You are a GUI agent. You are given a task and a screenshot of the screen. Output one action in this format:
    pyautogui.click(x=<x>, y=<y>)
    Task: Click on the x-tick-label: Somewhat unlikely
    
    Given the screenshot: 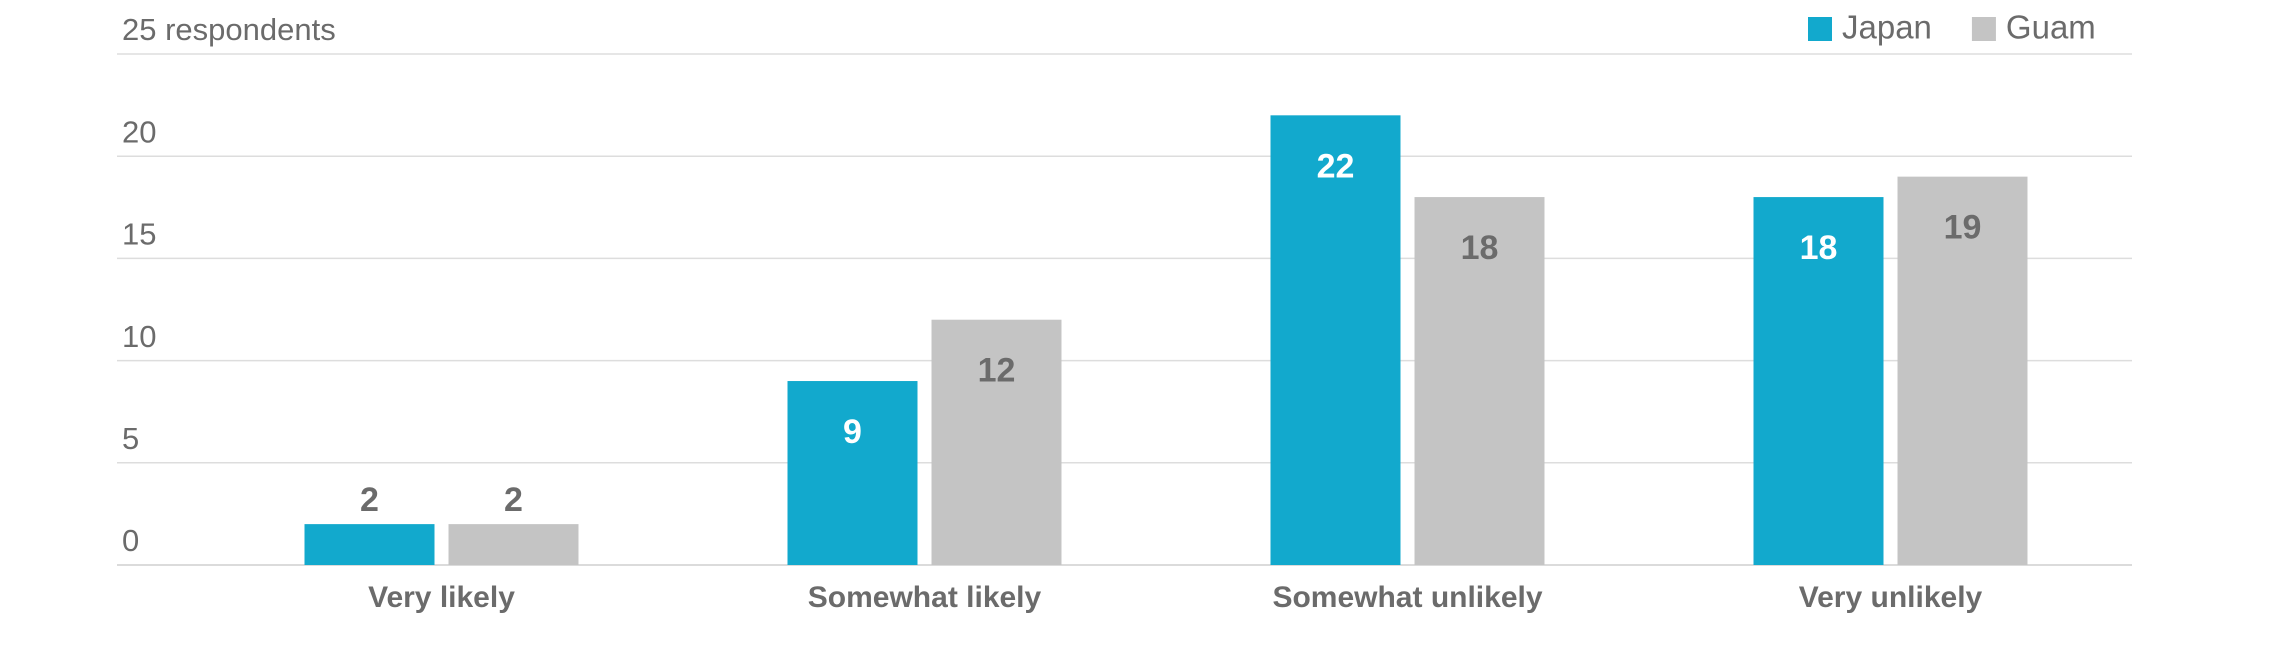 What is the action you would take?
    pyautogui.click(x=1407, y=597)
    